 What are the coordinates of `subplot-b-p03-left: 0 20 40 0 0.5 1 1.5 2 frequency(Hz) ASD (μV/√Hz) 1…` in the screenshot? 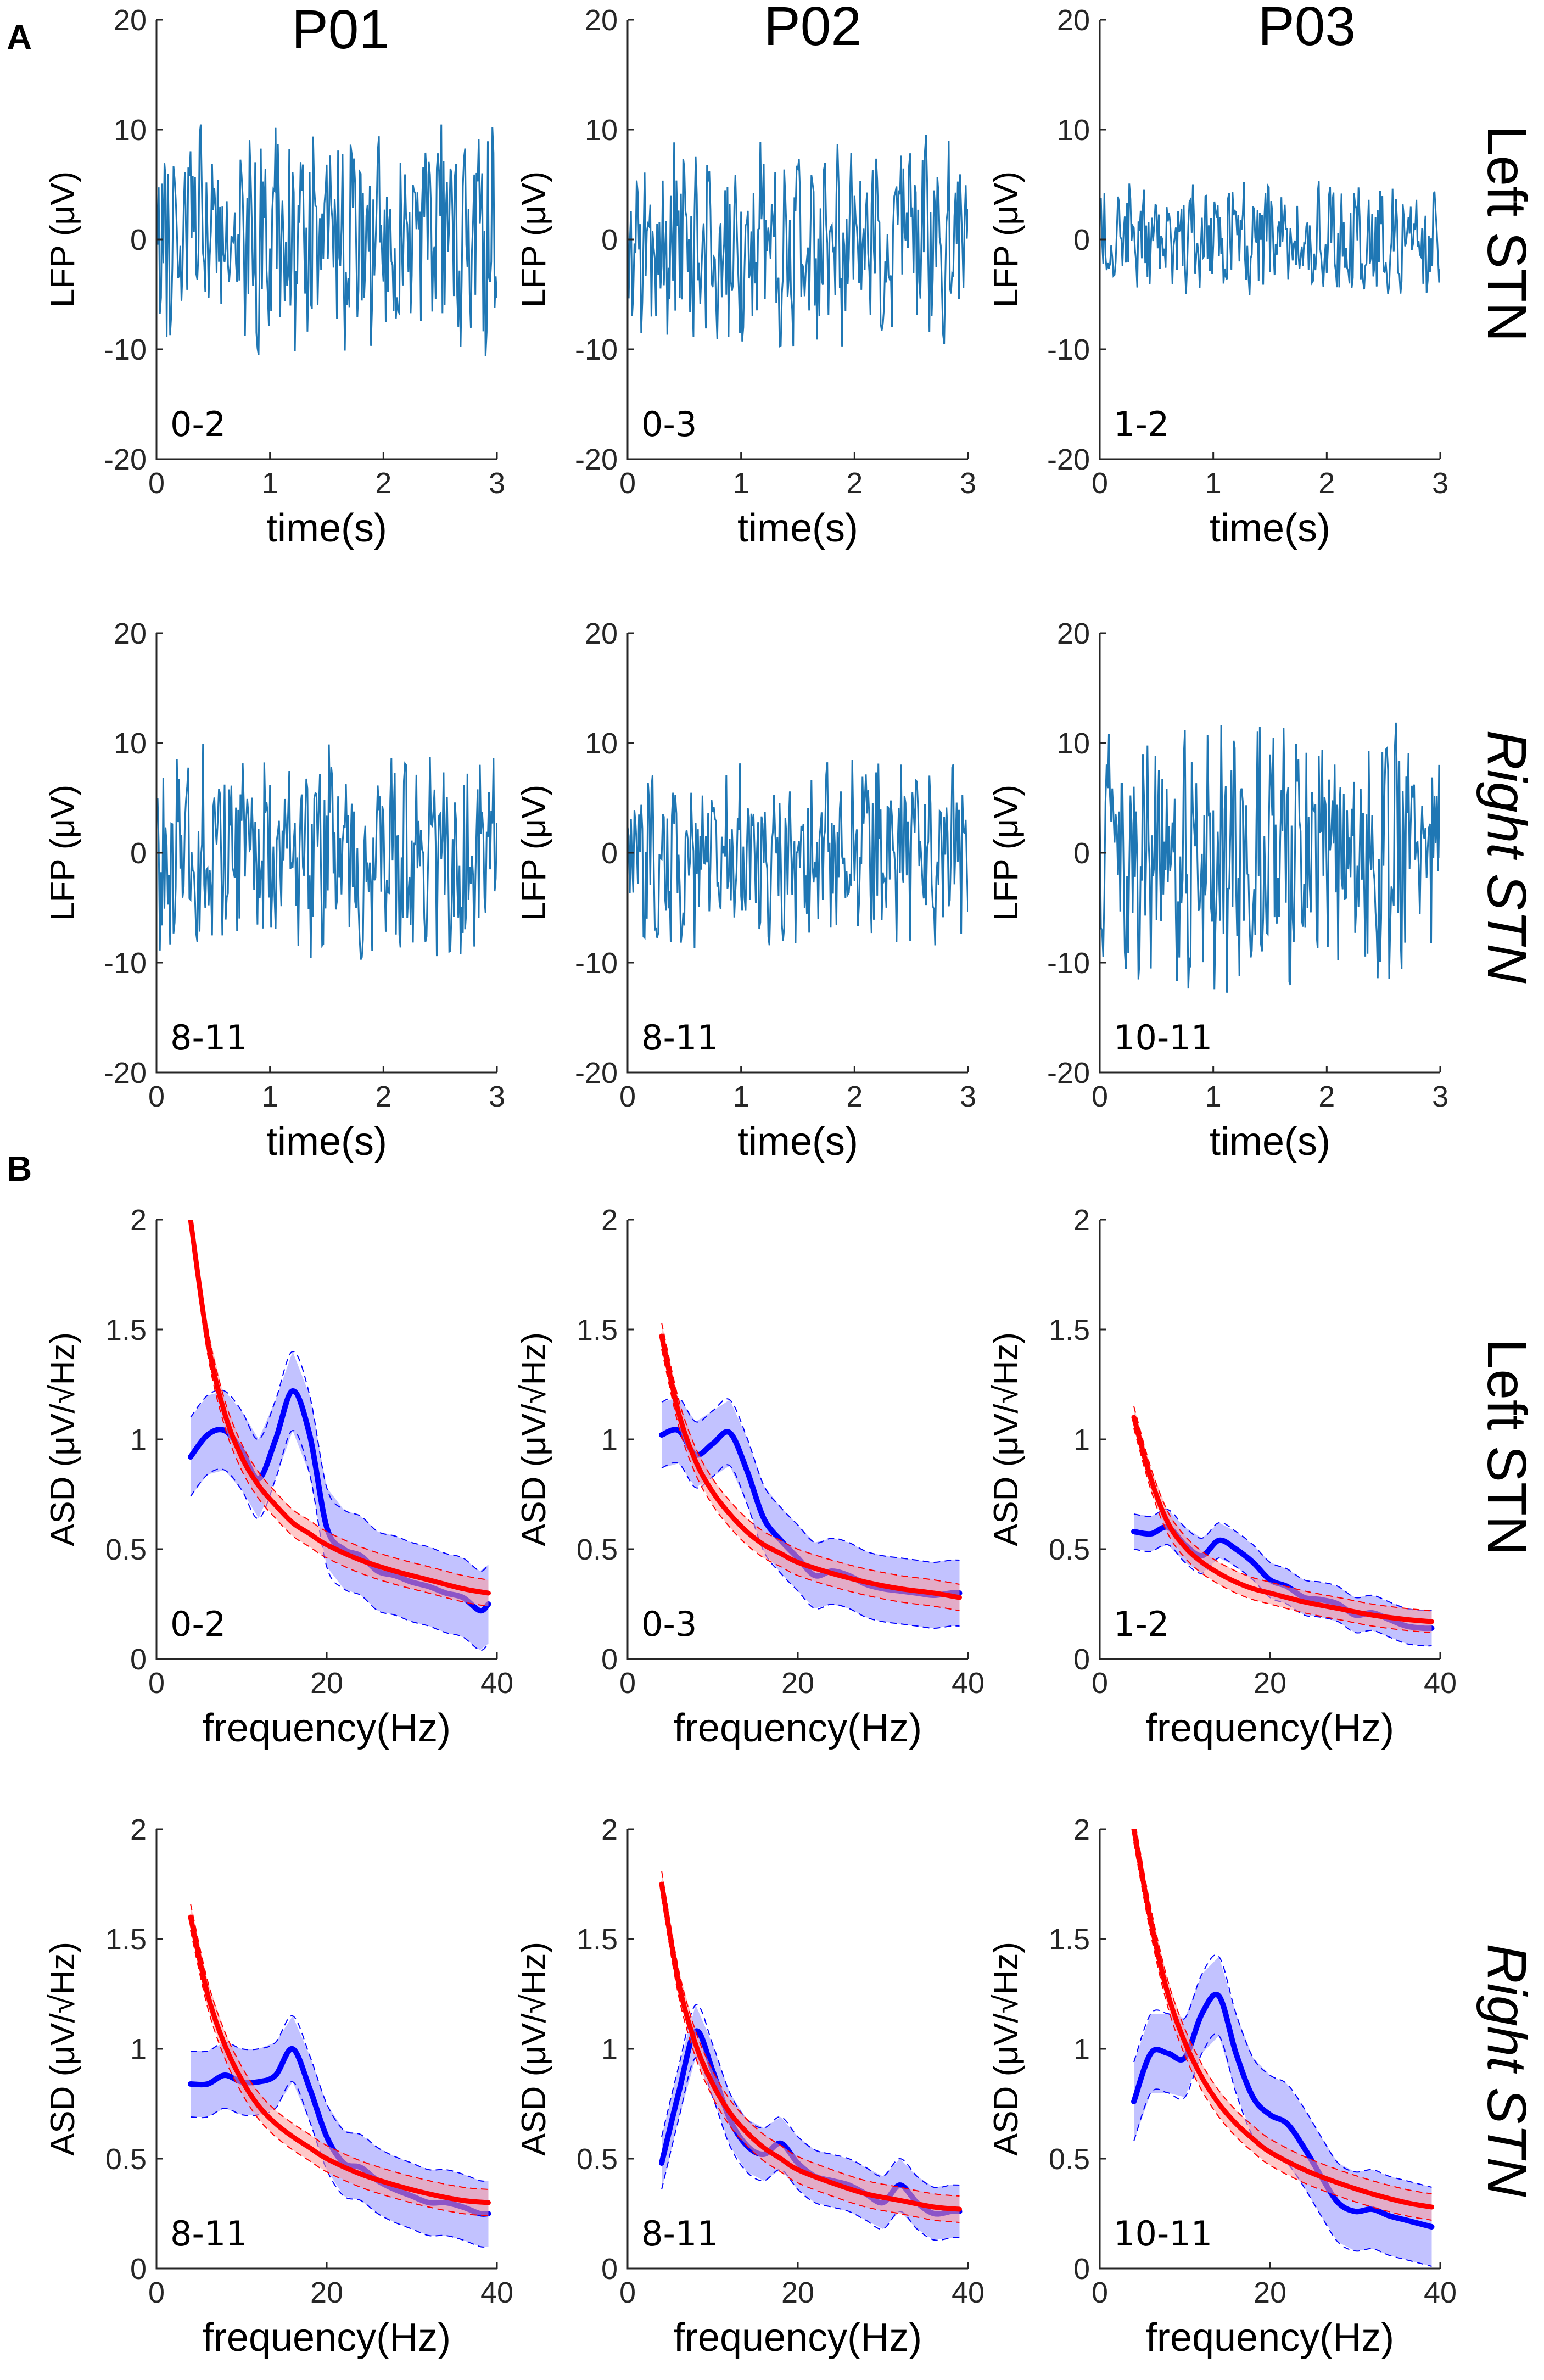 It's located at (1222, 1477).